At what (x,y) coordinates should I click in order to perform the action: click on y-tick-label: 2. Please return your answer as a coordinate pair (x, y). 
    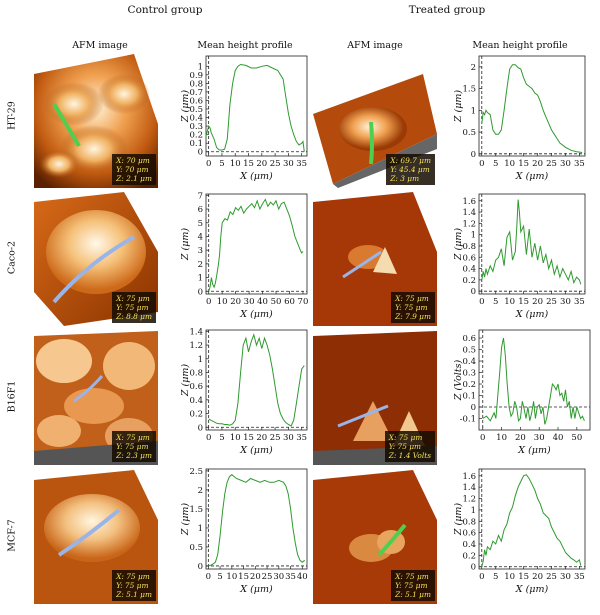
    Looking at the image, I should click on (473, 68).